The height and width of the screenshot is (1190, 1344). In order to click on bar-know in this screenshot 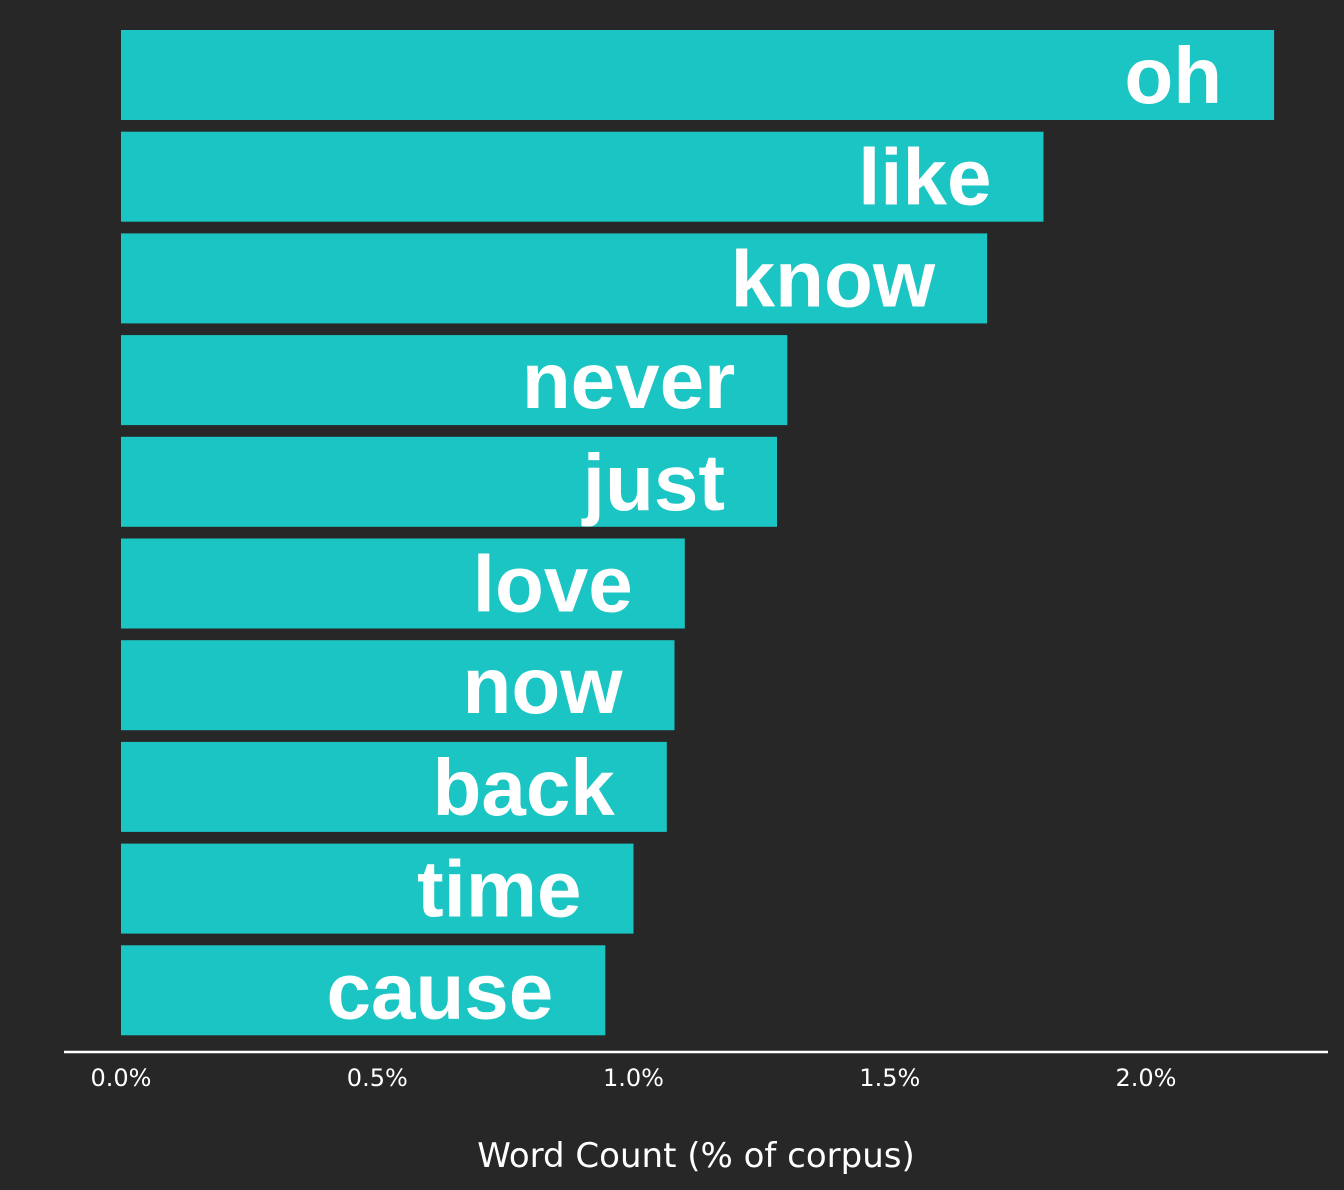, I will do `click(554, 278)`.